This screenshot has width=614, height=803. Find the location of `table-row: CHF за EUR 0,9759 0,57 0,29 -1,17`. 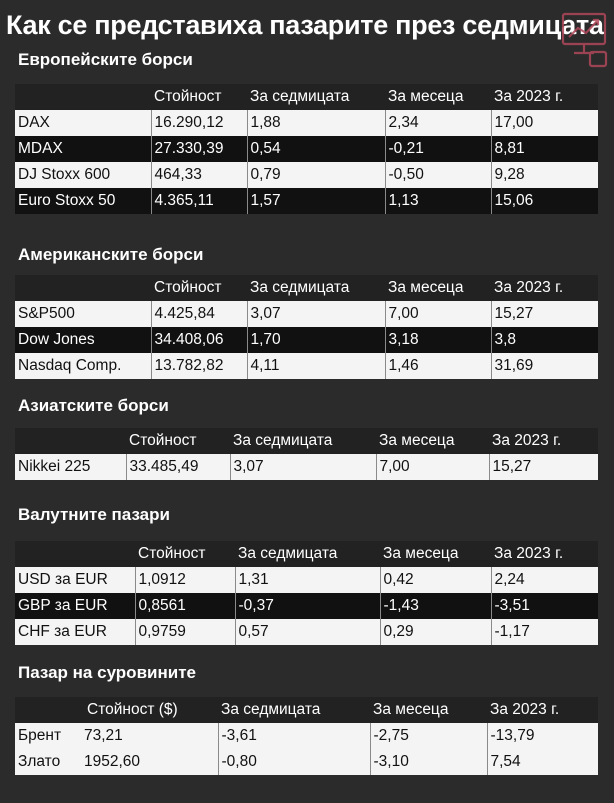

table-row: CHF за EUR 0,9759 0,57 0,29 -1,17 is located at coordinates (306, 632).